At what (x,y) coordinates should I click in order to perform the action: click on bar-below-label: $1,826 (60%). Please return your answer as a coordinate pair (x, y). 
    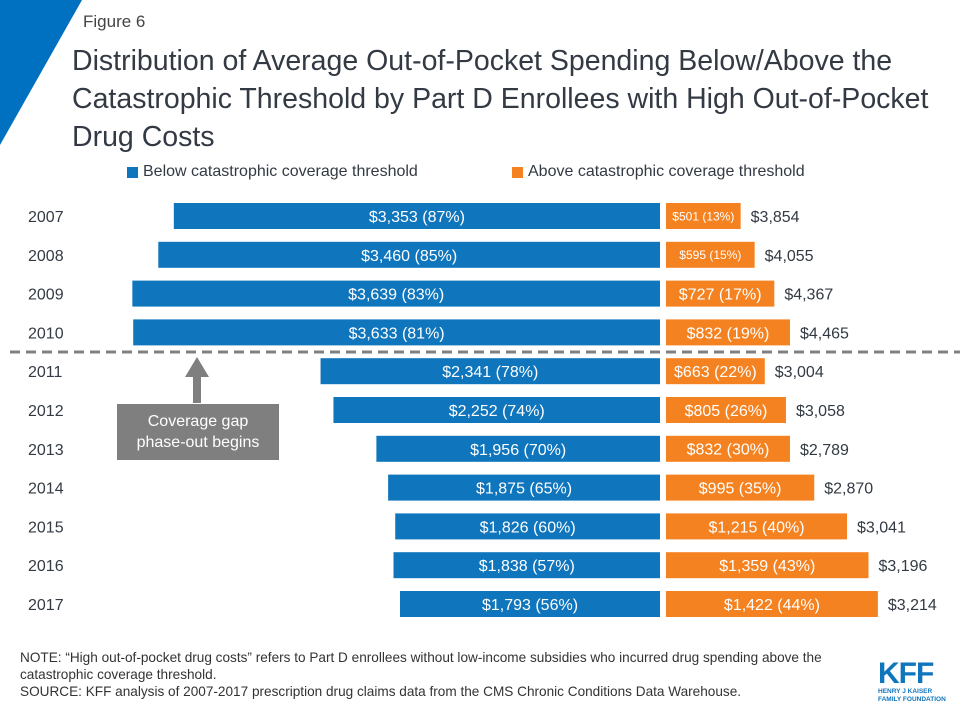
    Looking at the image, I should click on (528, 527).